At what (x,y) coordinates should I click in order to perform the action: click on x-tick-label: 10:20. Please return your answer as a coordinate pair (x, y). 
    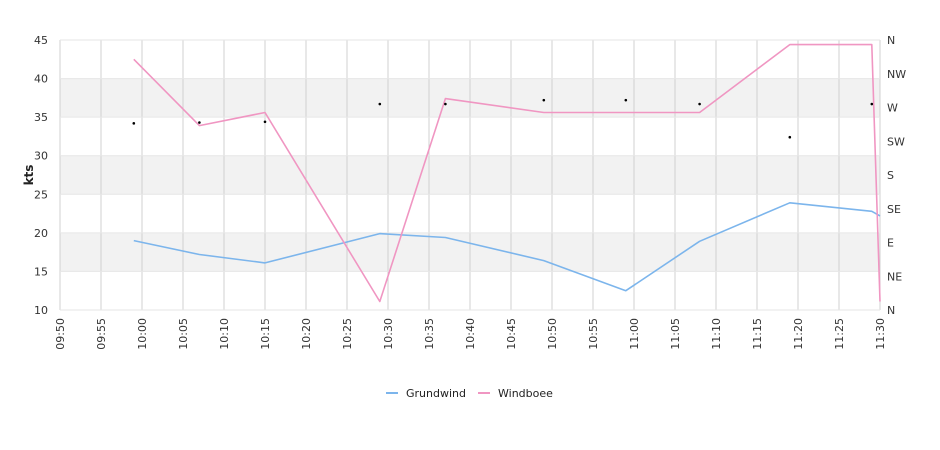
    Looking at the image, I should click on (306, 334).